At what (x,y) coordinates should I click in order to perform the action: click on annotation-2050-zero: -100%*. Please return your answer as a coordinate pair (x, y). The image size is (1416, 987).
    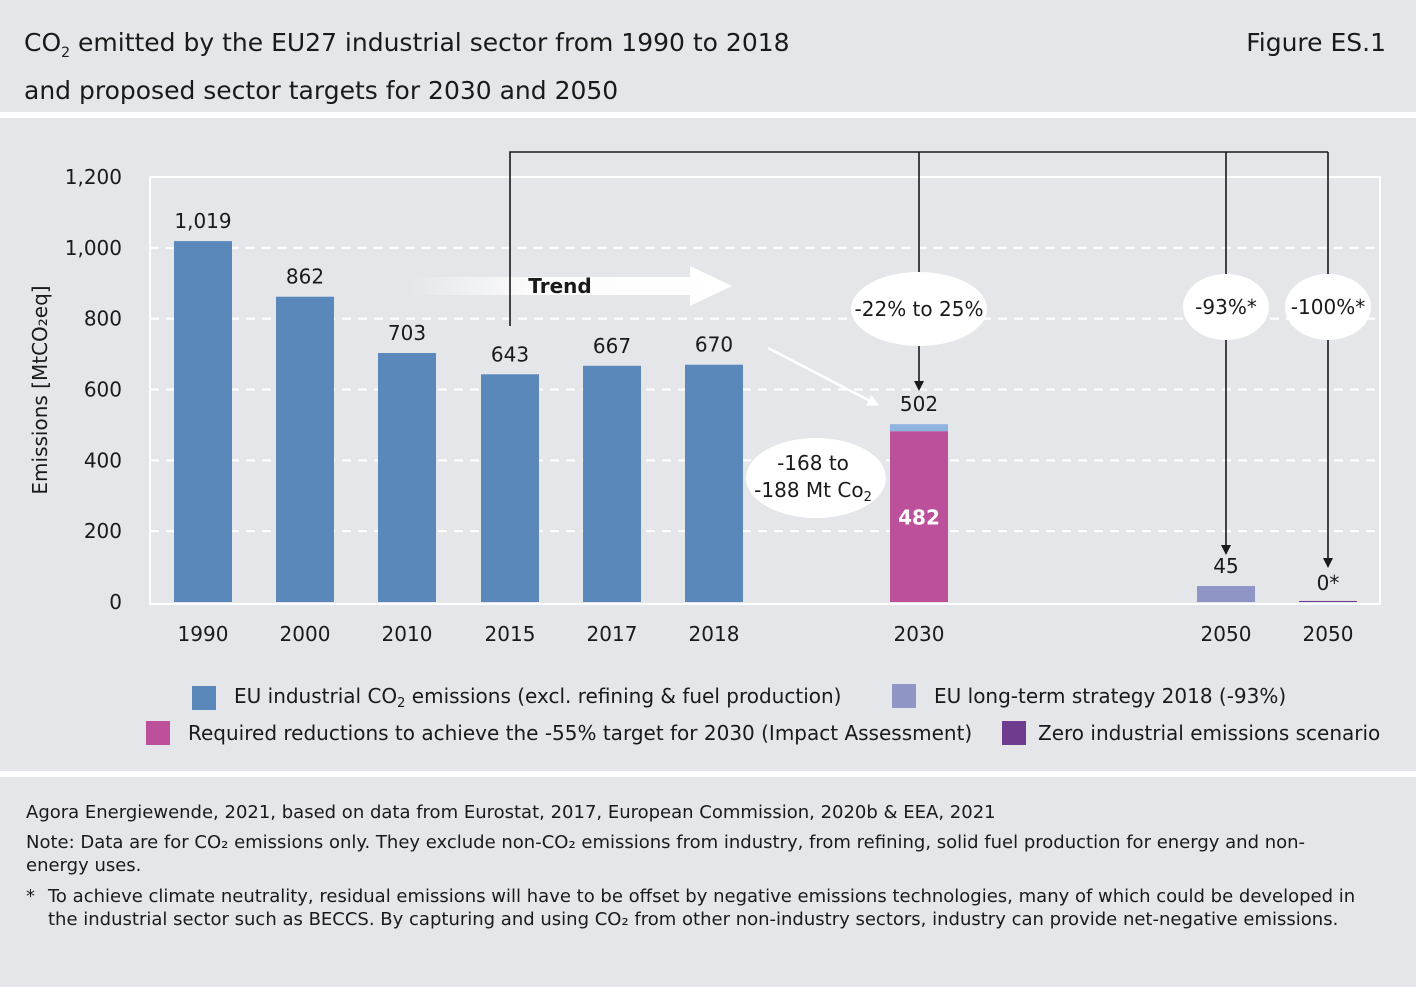
    Looking at the image, I should click on (1328, 307).